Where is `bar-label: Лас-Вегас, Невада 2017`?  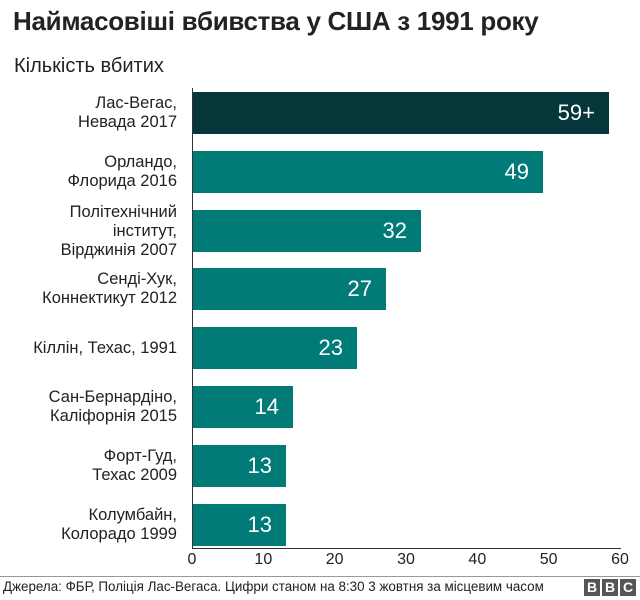
bar-label: Лас-Вегас, Невада 2017 is located at coordinates (127, 112).